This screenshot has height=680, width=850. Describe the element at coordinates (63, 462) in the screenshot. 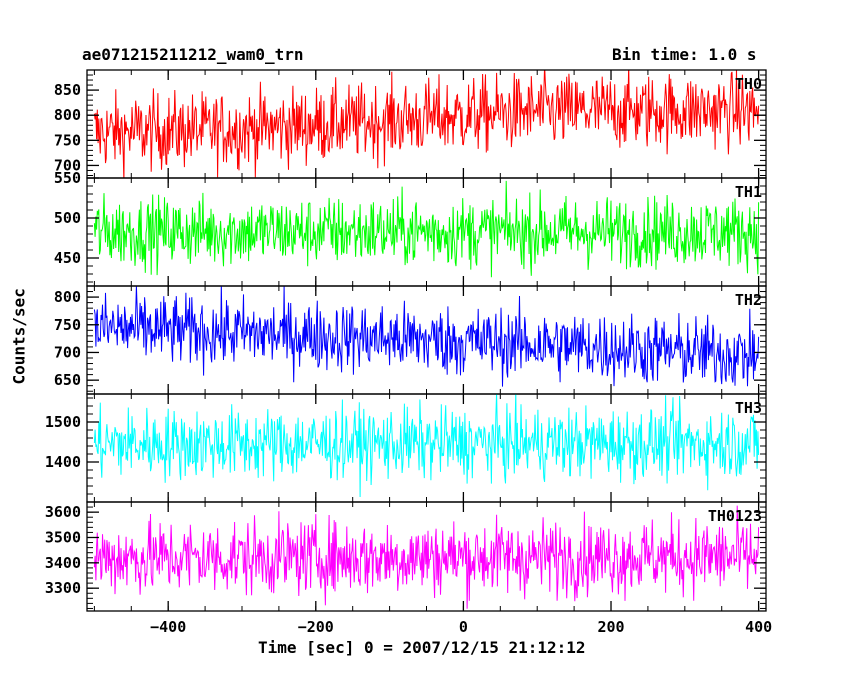

I see `y-tick-label-th3: 1400` at that location.